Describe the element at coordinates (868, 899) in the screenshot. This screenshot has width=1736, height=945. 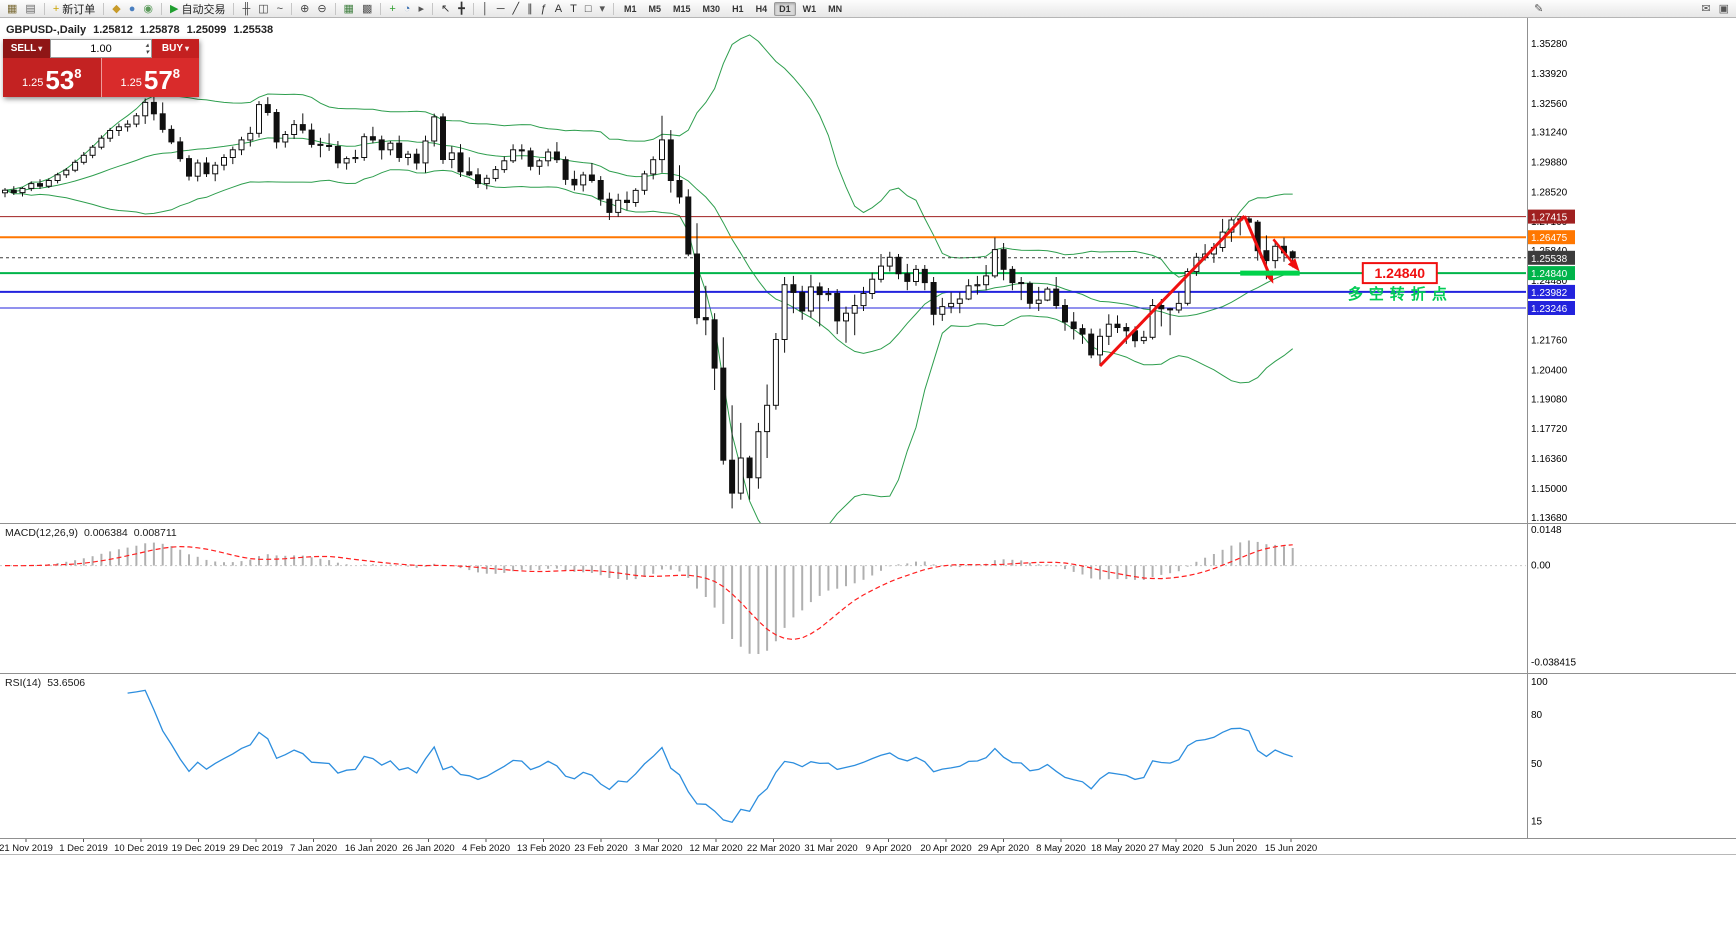
I see `bottom-empty-area` at that location.